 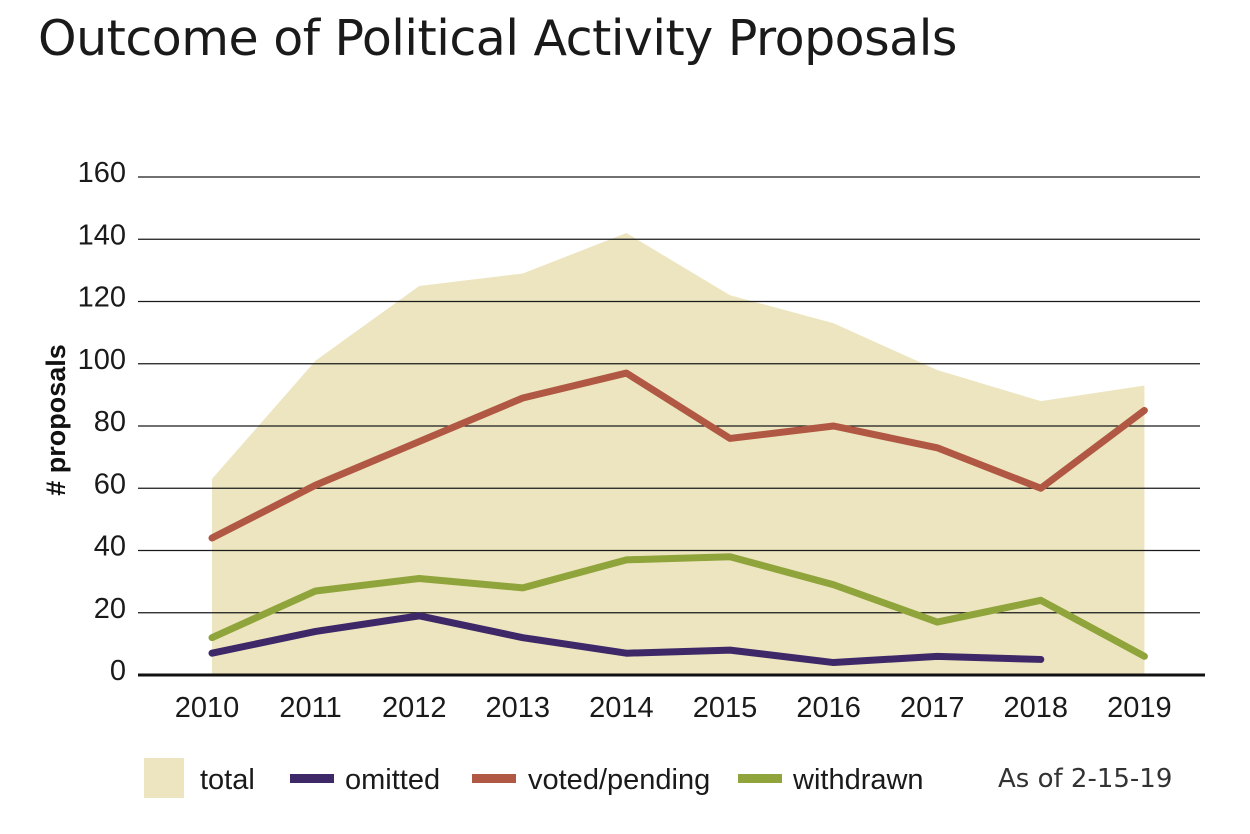 I want to click on x-tick-label: 2016, so click(x=828, y=708).